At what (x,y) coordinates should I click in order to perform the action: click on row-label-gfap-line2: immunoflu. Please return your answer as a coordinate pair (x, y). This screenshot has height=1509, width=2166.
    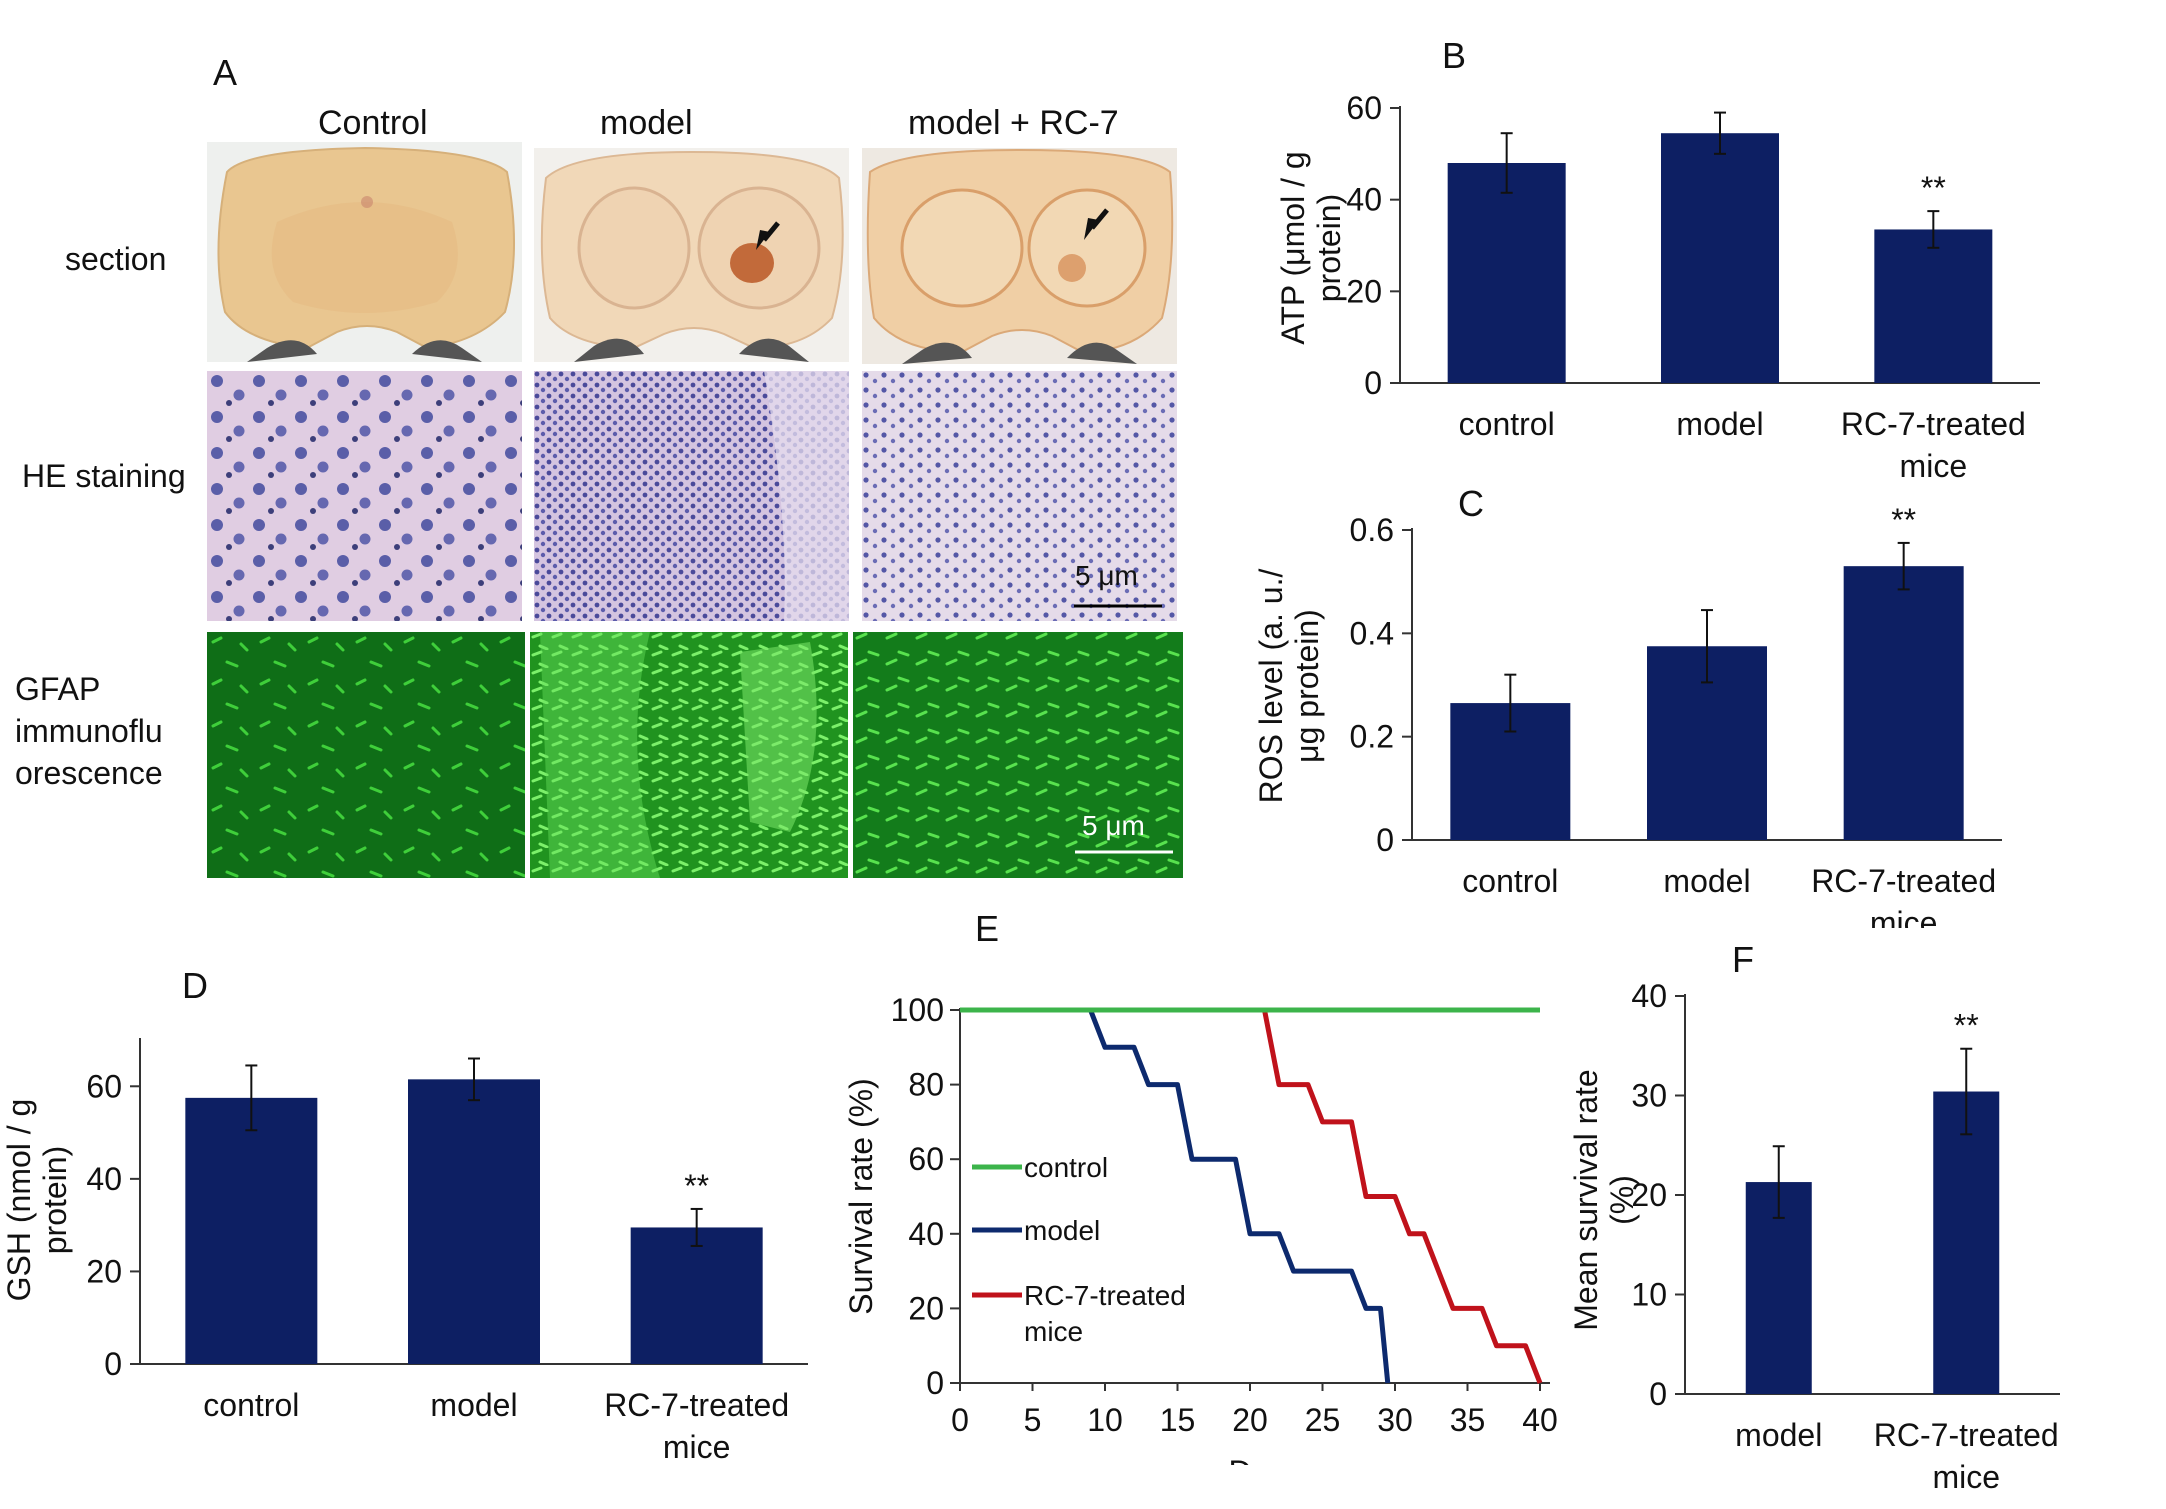
    Looking at the image, I should click on (89, 731).